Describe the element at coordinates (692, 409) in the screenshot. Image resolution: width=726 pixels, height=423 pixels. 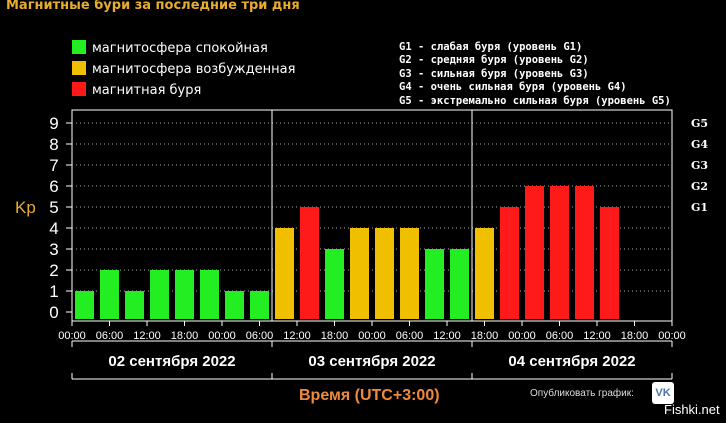
I see `site-watermark: Fishki.net` at that location.